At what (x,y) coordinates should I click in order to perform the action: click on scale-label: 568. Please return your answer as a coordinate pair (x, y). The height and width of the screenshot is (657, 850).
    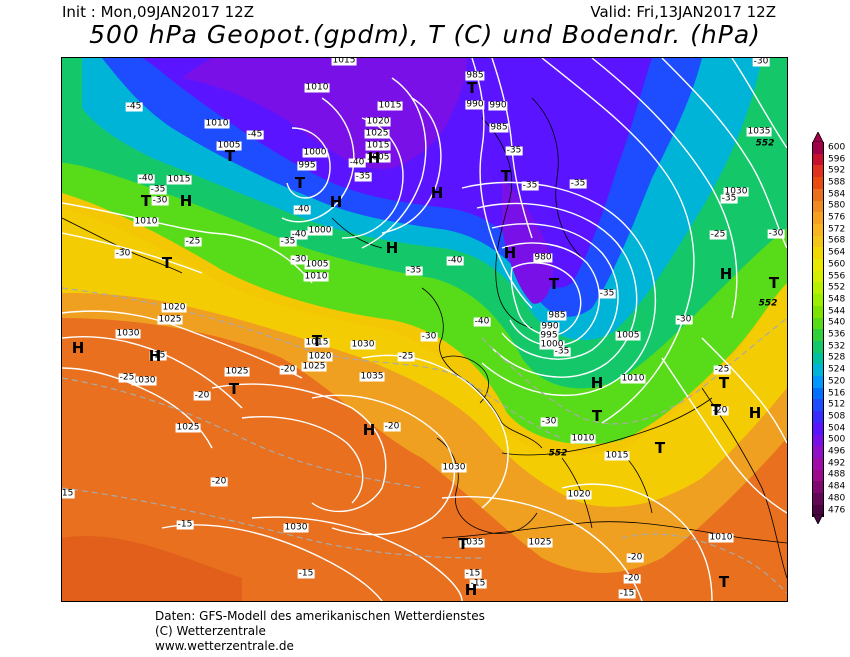
    Looking at the image, I should click on (837, 240).